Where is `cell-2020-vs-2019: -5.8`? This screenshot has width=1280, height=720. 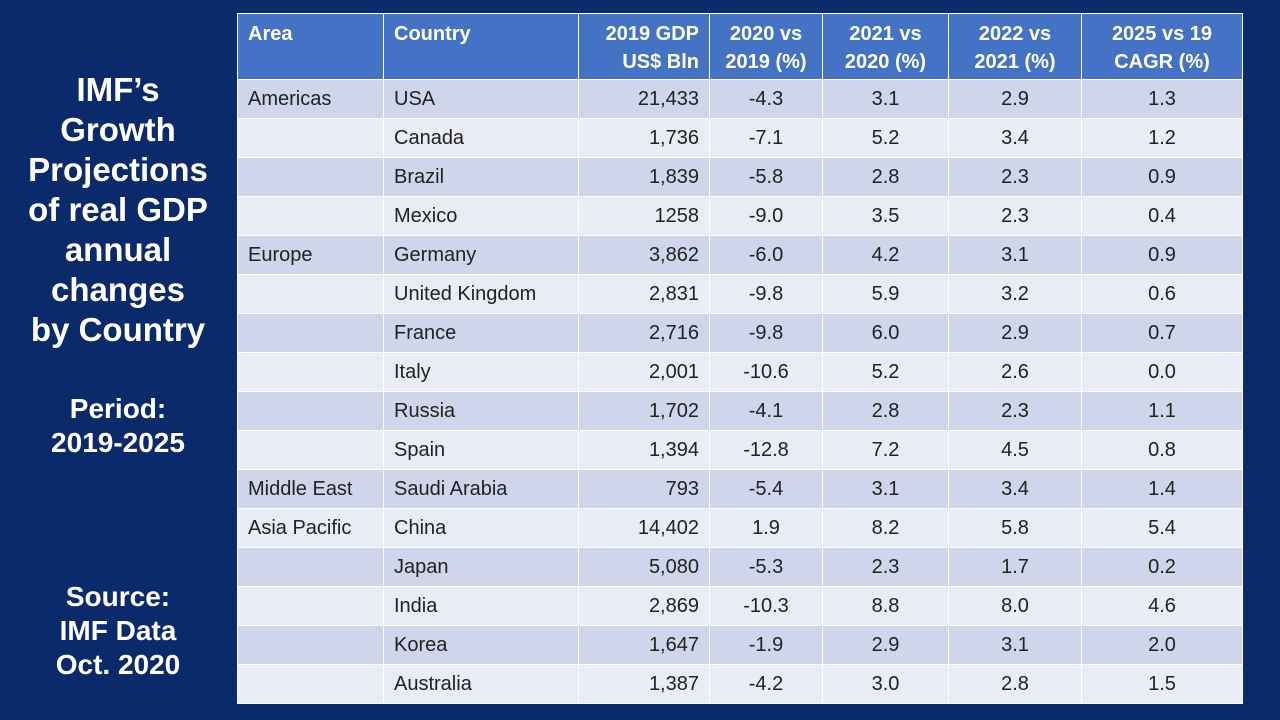 cell-2020-vs-2019: -5.8 is located at coordinates (766, 177).